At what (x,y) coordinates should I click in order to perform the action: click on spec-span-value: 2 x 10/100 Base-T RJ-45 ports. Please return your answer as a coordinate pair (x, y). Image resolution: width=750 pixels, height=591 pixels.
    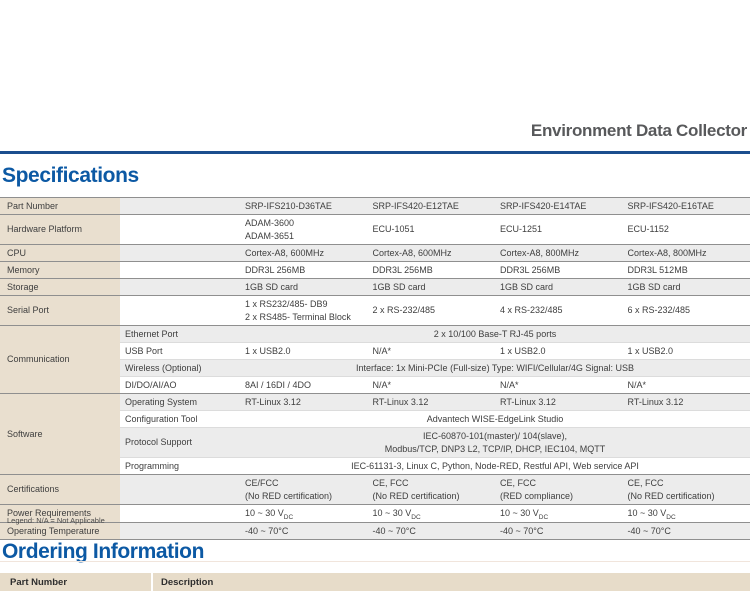
    Looking at the image, I should click on (495, 333).